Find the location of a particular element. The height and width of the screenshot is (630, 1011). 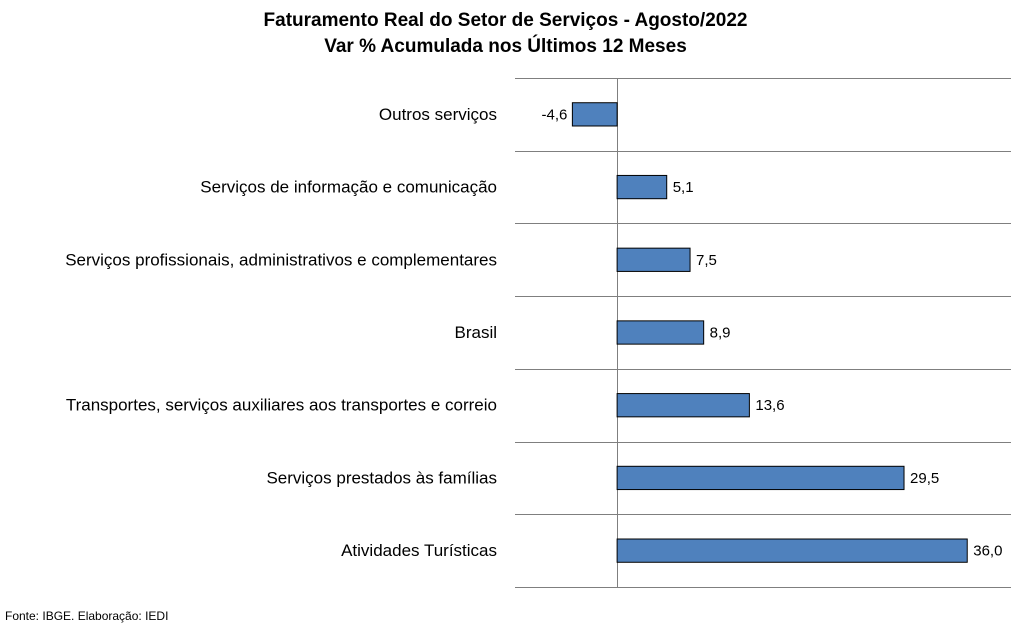

category-label: Serviços de informação e comunicação is located at coordinates (348, 187).